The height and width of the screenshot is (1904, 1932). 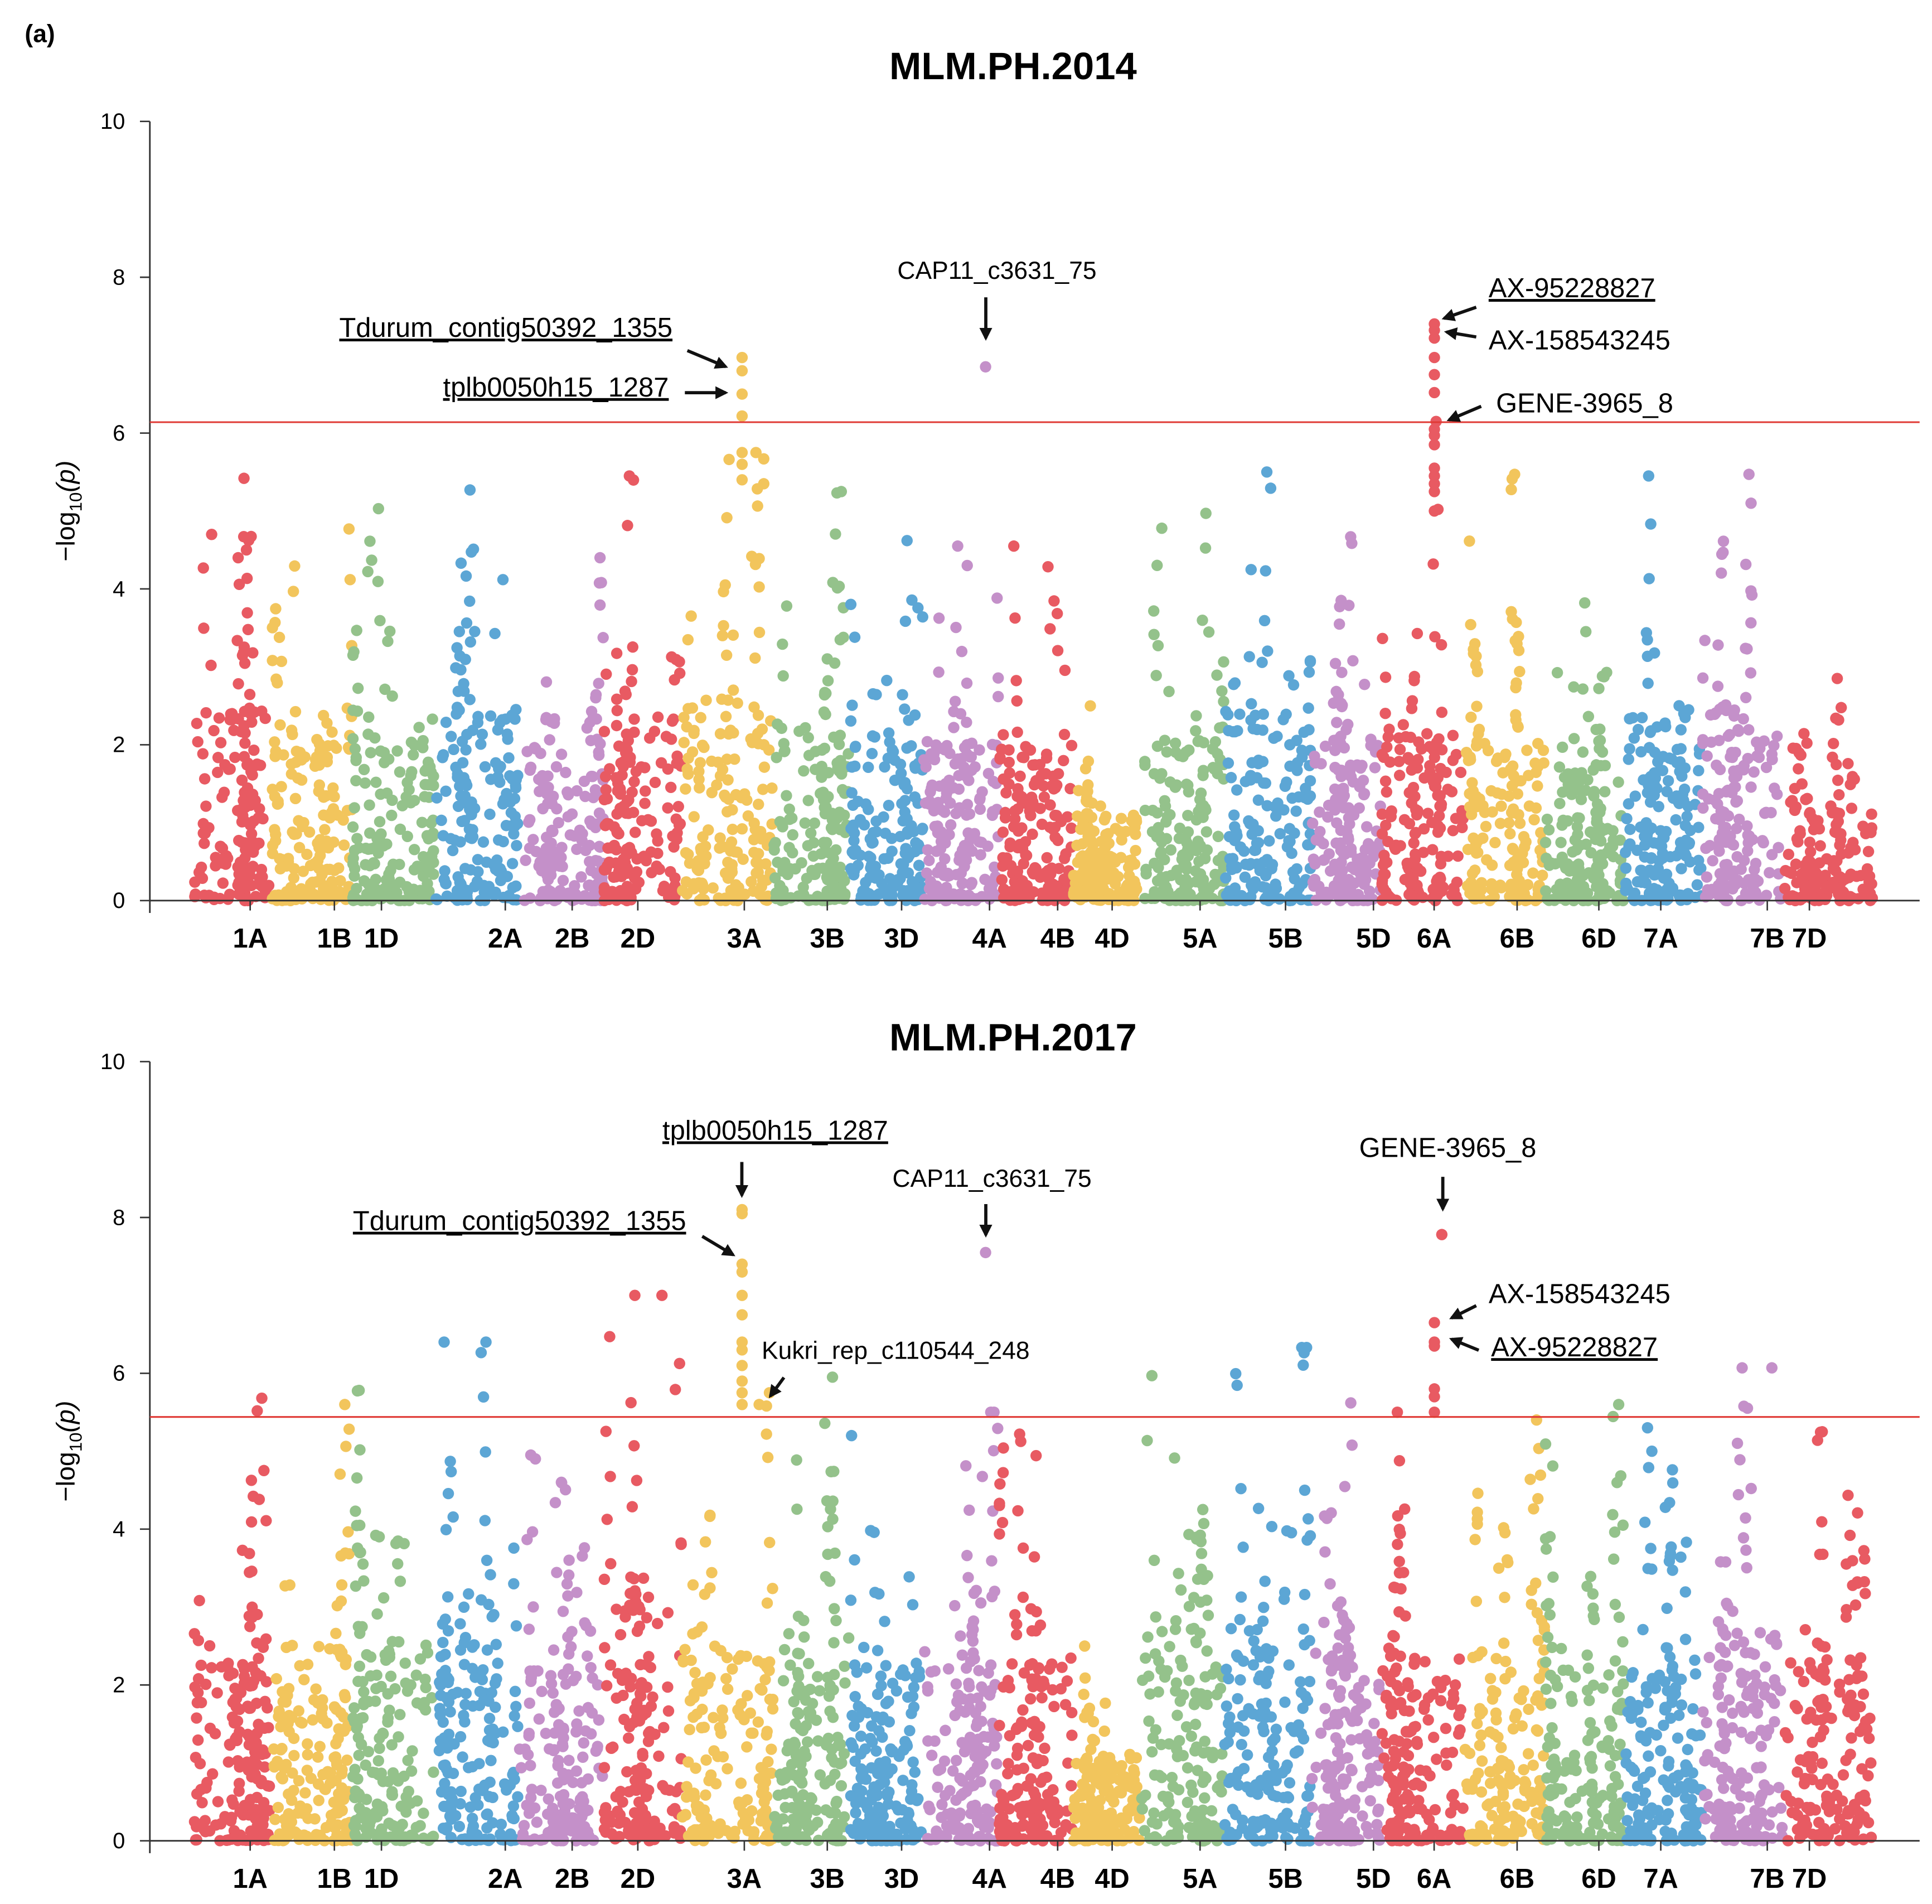 I want to click on y-axis-label: −log10(p), so click(x=68, y=511).